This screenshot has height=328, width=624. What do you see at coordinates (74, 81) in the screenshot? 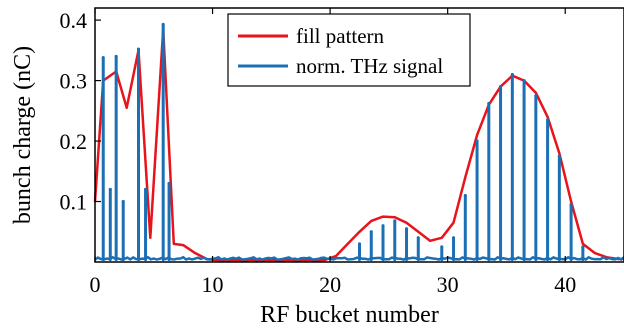
I see `y-tick-label: 0.3` at bounding box center [74, 81].